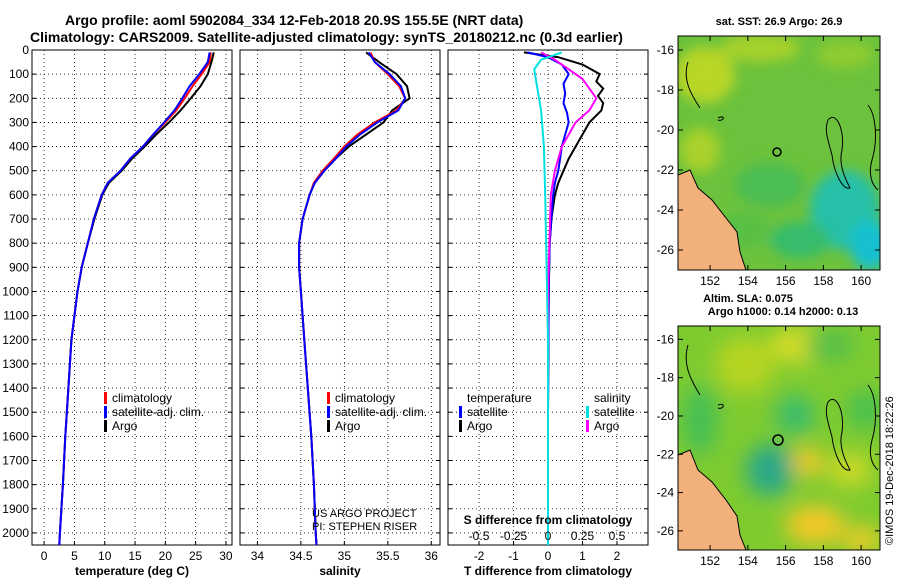  What do you see at coordinates (25, 50) in the screenshot?
I see `depth-tick-label: 0` at bounding box center [25, 50].